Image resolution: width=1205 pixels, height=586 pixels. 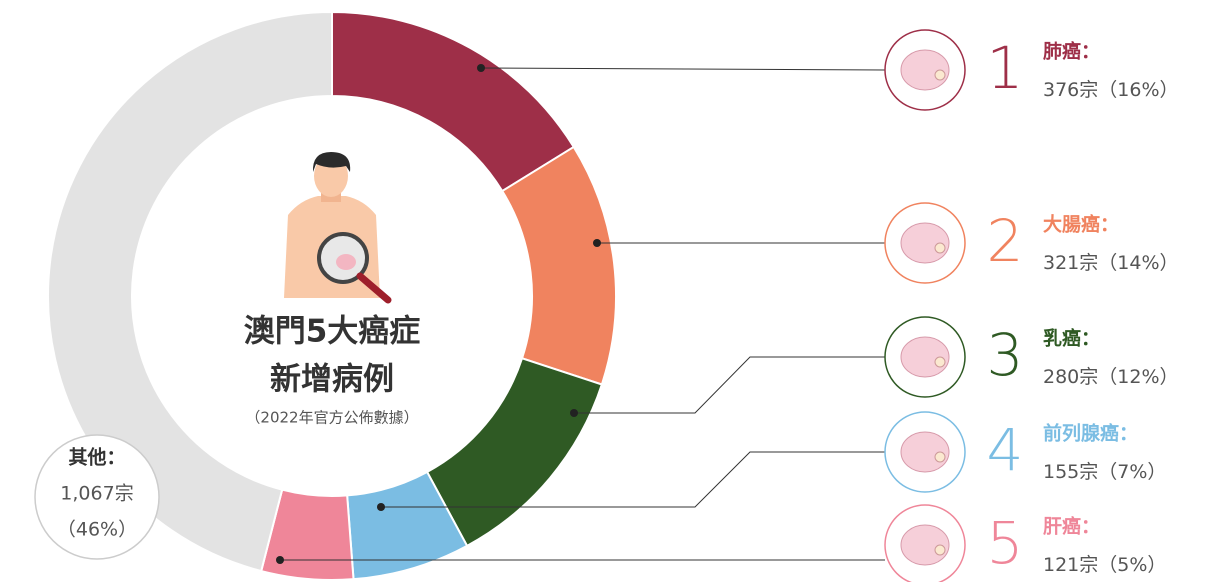 I want to click on legend-category: 肝癌：, so click(x=1071, y=526).